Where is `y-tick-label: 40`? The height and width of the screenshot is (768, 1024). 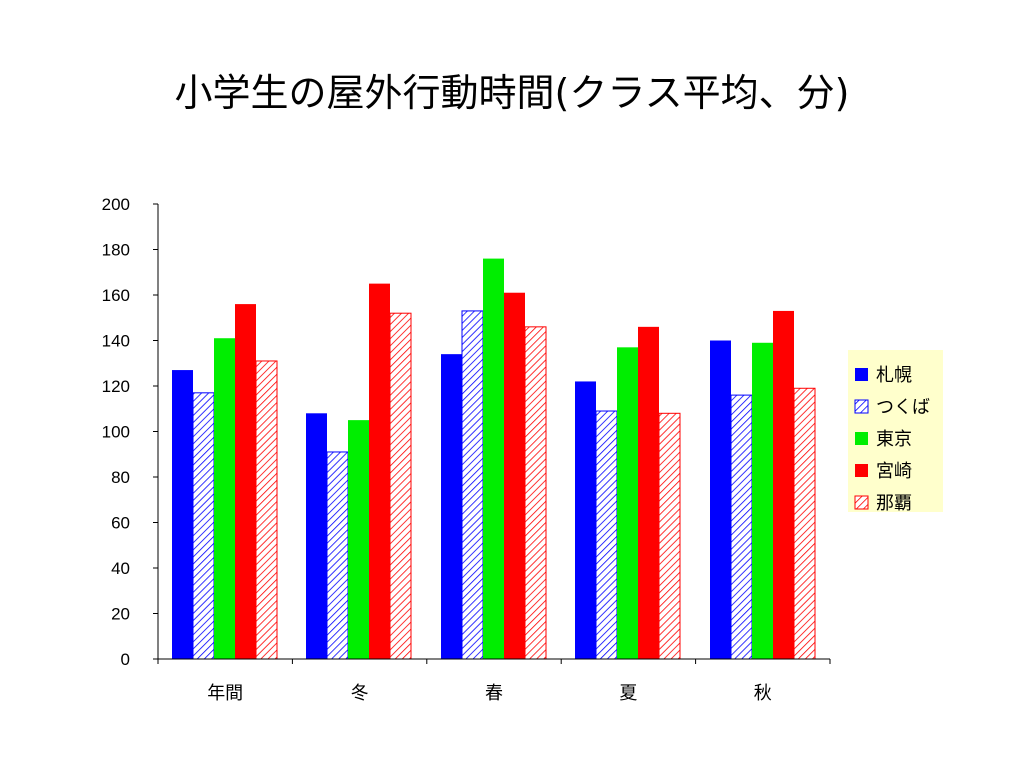
y-tick-label: 40 is located at coordinates (120, 568).